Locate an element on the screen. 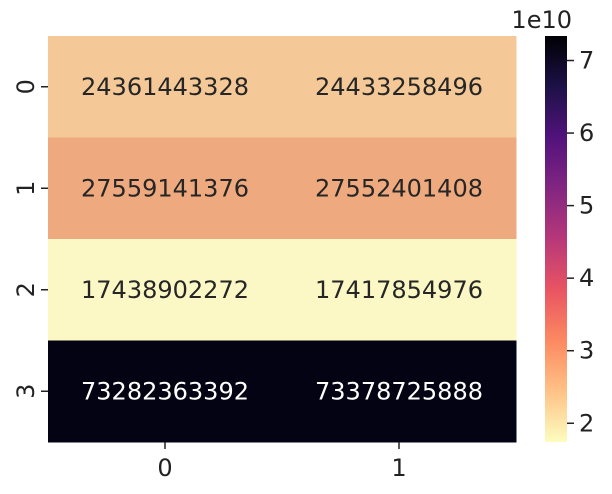 This screenshot has width=612, height=494. heatmap-cell-r0-c0 is located at coordinates (165, 87).